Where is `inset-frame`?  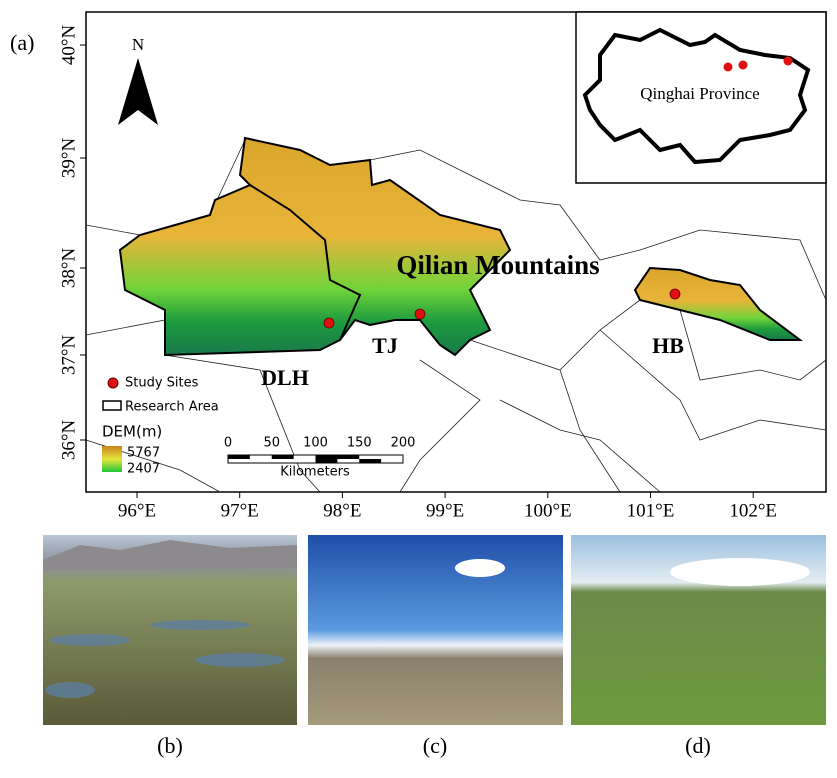
inset-frame is located at coordinates (701, 97).